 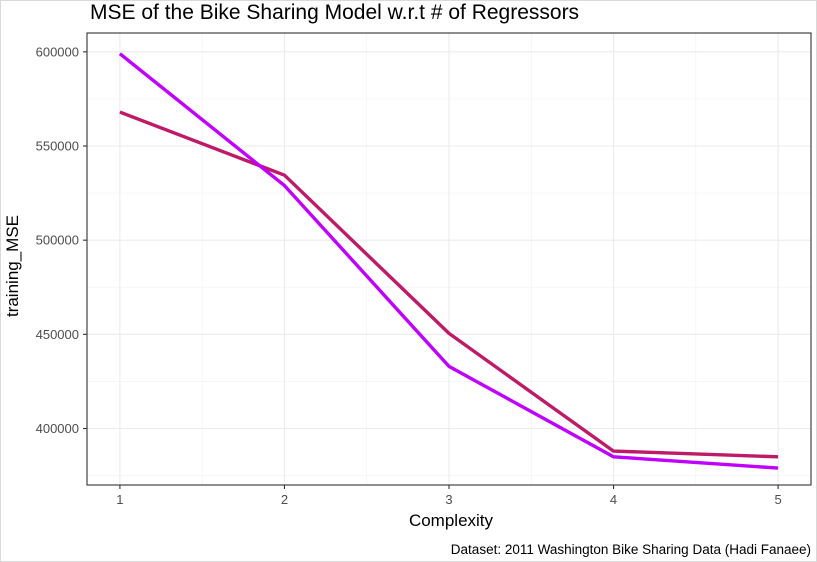 What do you see at coordinates (777, 499) in the screenshot?
I see `x-tick-label: 5` at bounding box center [777, 499].